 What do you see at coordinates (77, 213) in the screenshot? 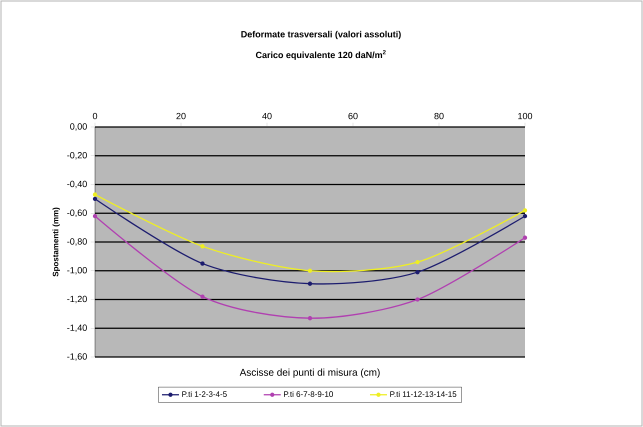
I see `y-tick-label: -0,60` at bounding box center [77, 213].